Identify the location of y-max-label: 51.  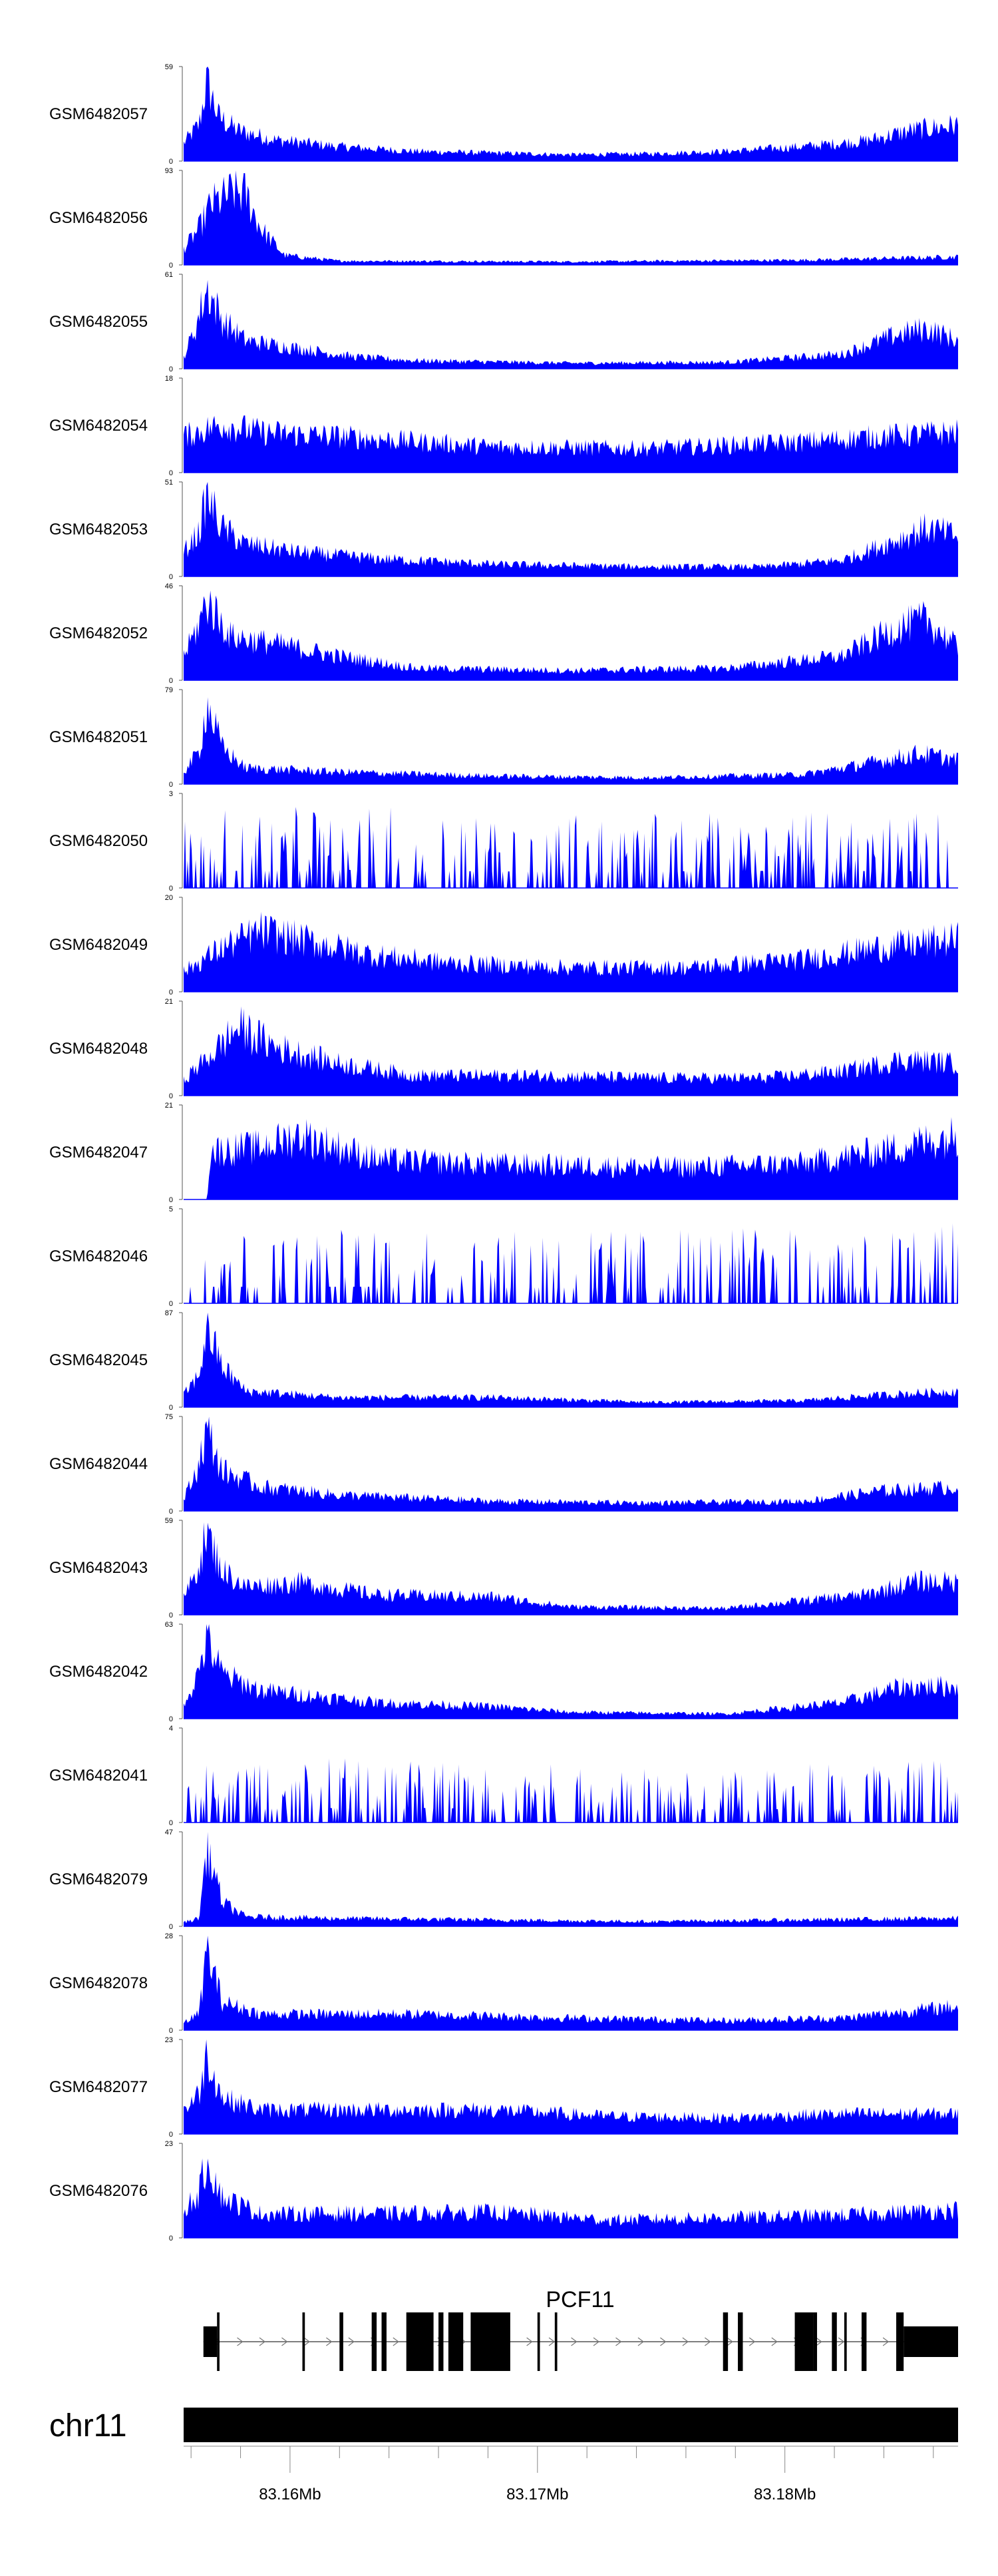
(169, 483).